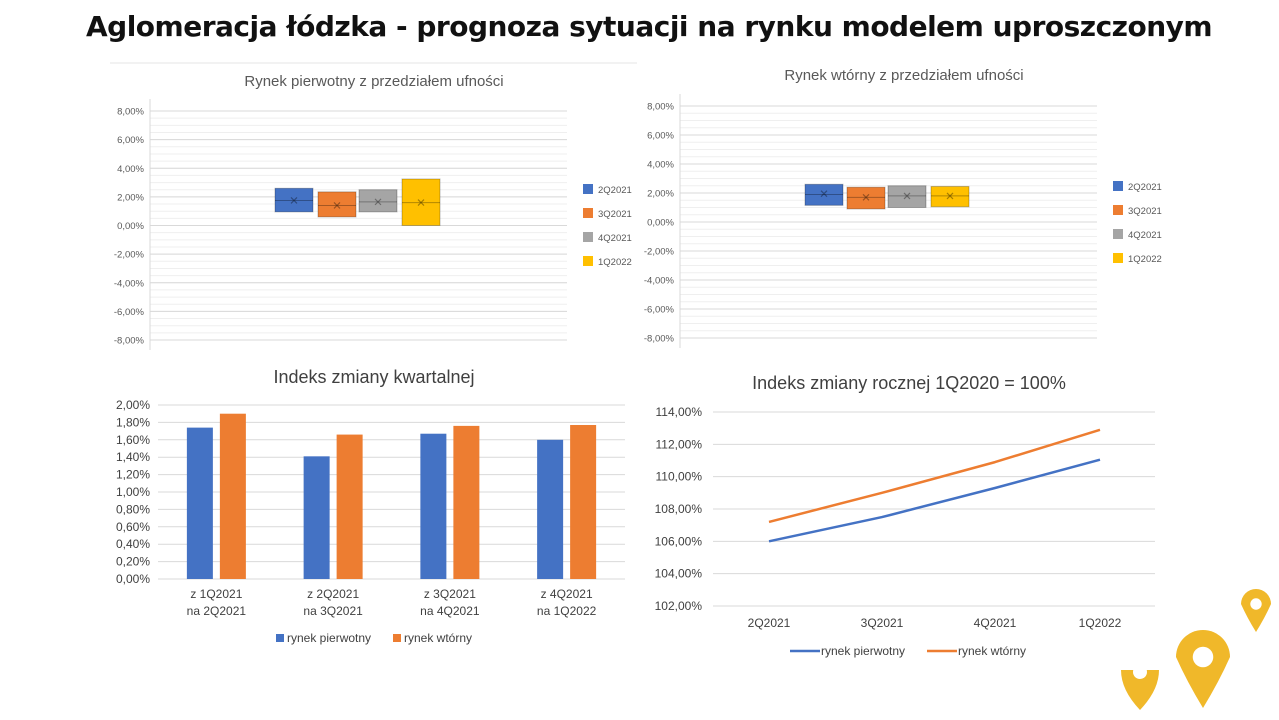 This screenshot has height=720, width=1279. What do you see at coordinates (909, 383) in the screenshot?
I see `chart-title: Indeks zmiany rocznej 1Q2020 = 100%` at bounding box center [909, 383].